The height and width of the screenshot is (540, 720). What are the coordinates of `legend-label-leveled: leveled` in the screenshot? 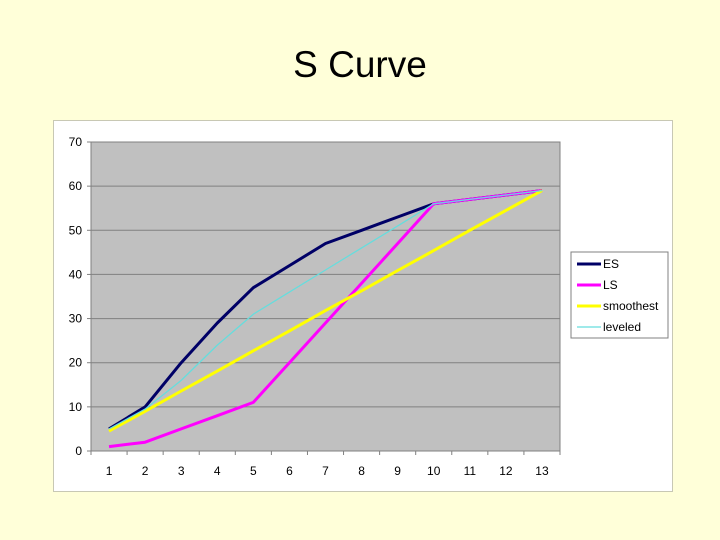 It's located at (622, 327).